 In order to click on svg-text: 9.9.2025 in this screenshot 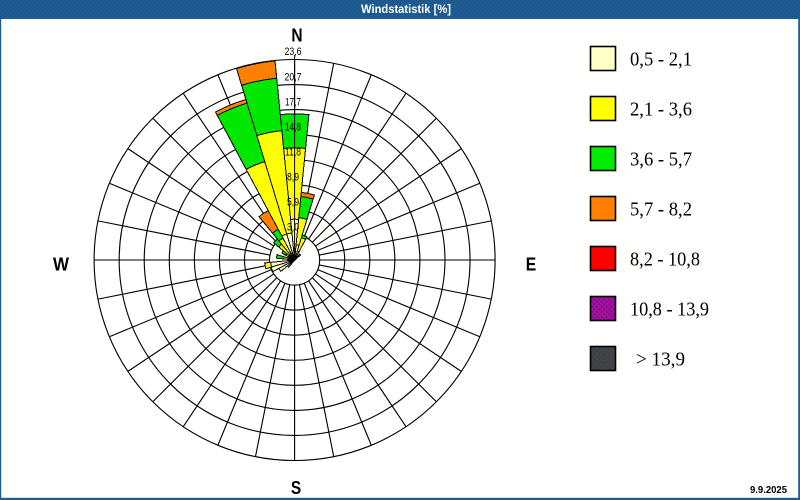, I will do `click(768, 490)`.